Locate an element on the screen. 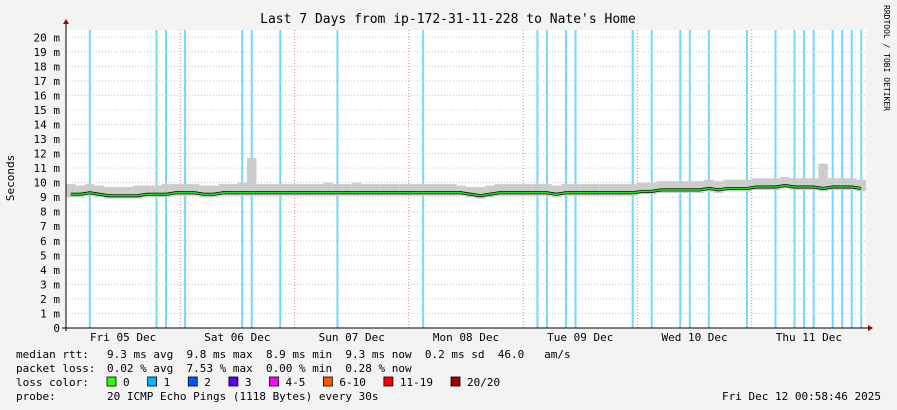 This screenshot has height=410, width=897. y-tick-label: 4 m is located at coordinates (50, 270).